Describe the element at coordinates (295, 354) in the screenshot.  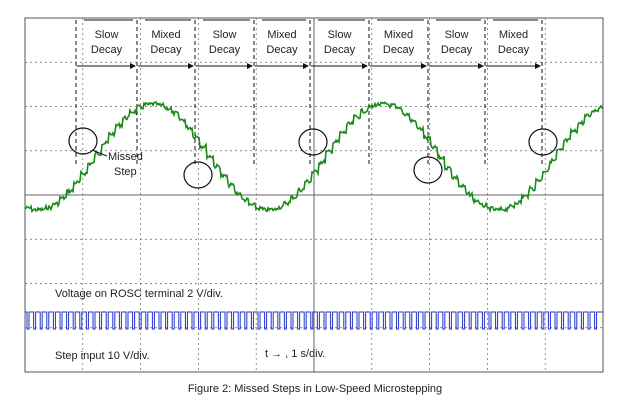
I see `time-scale: t → , 1 s/div.` at that location.